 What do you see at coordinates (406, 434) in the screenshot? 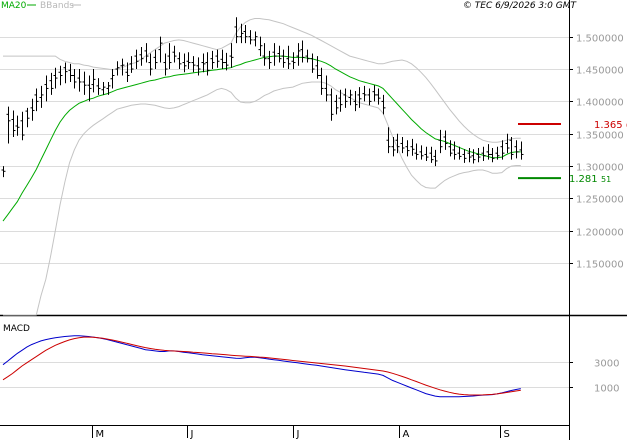
I see `month-label: A` at bounding box center [406, 434].